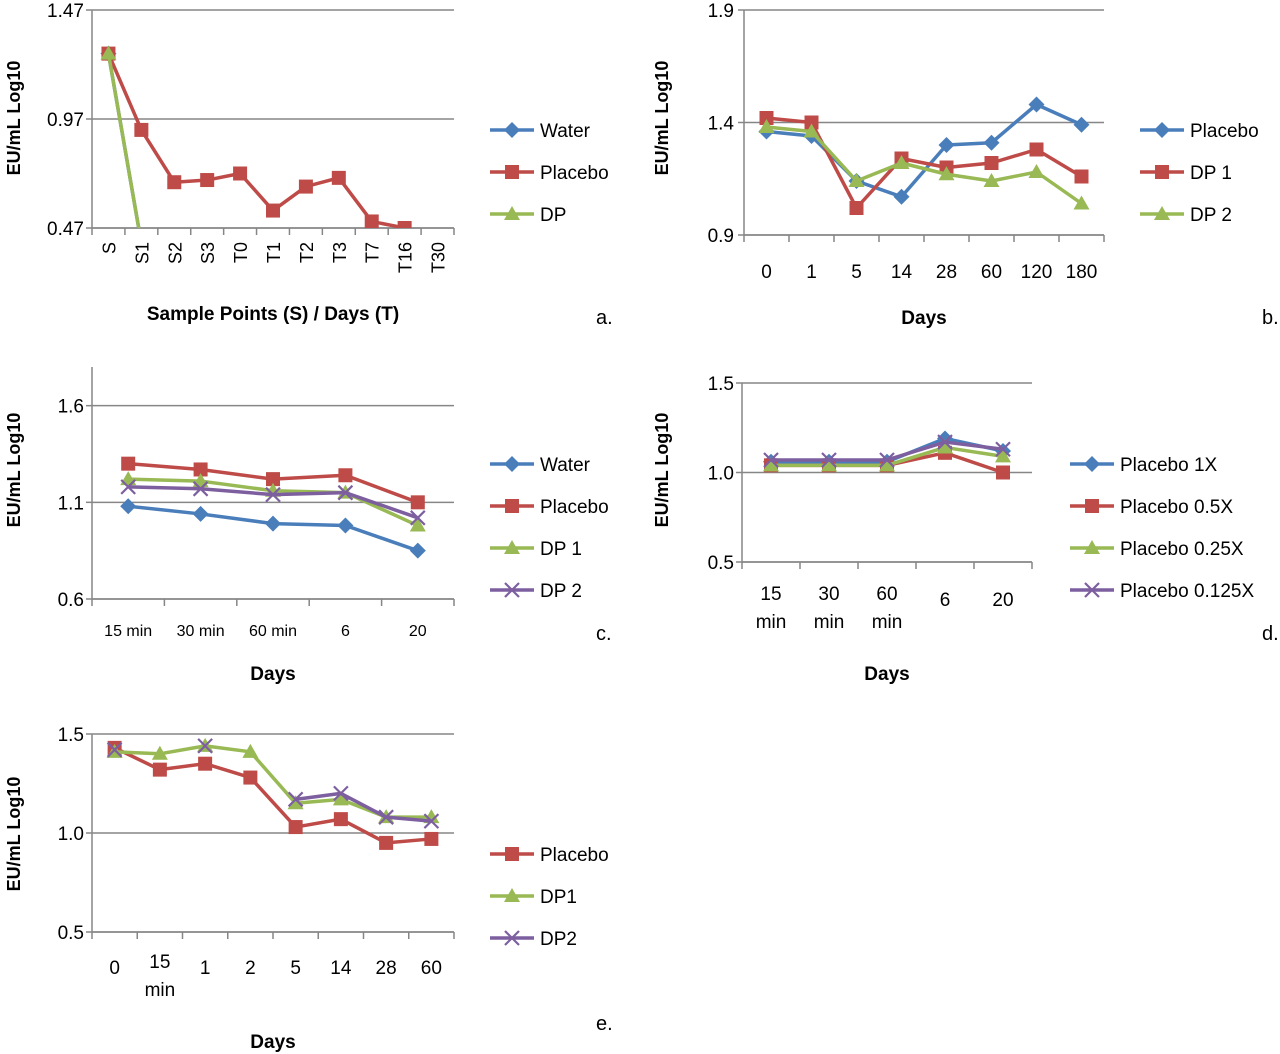 The height and width of the screenshot is (1054, 1280). What do you see at coordinates (1211, 215) in the screenshot?
I see `legend-label: DP 2` at bounding box center [1211, 215].